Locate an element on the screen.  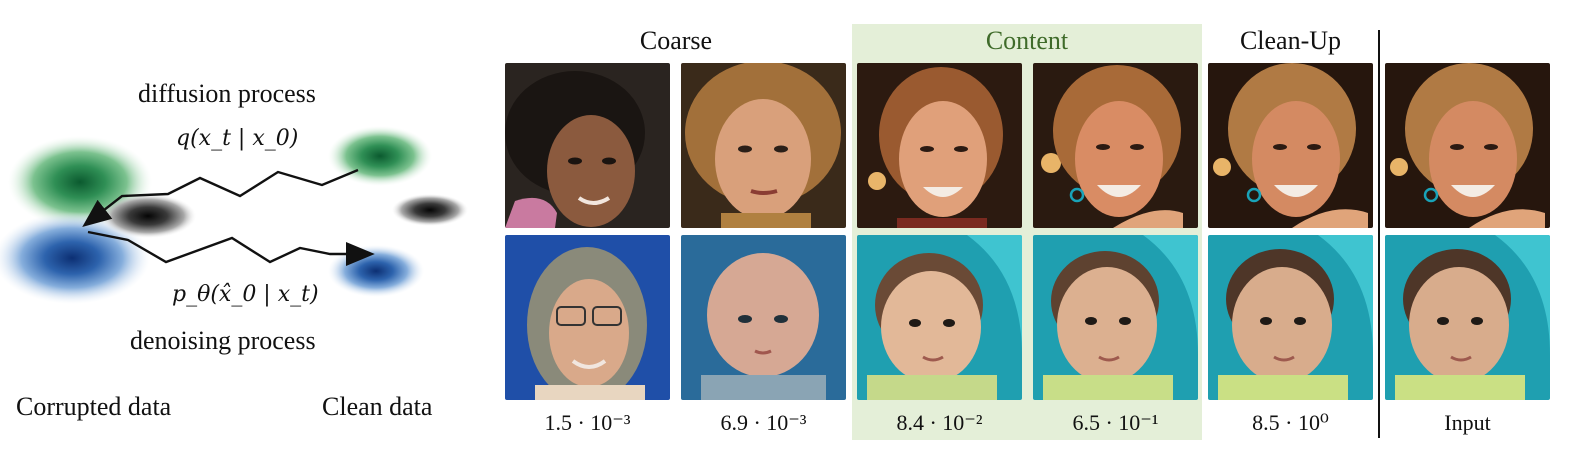
tile-row1-col2 is located at coordinates (763, 145).